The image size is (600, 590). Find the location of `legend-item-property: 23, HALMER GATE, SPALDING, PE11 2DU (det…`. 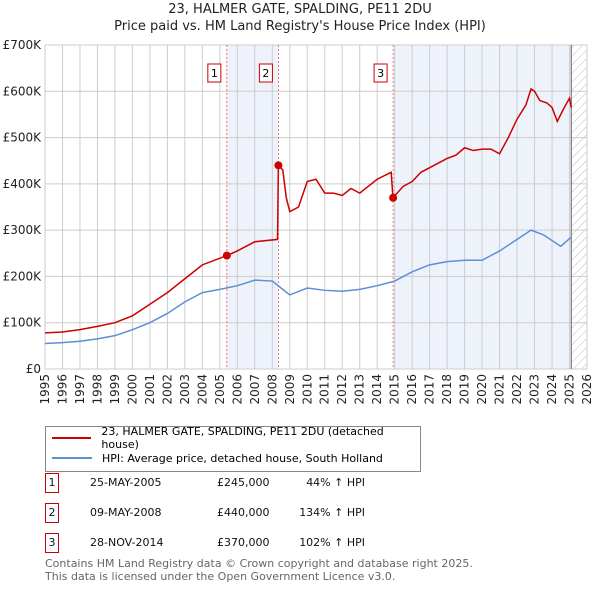

legend-item-property: 23, HALMER GATE, SPALDING, PE11 2DU (det… is located at coordinates (233, 438).